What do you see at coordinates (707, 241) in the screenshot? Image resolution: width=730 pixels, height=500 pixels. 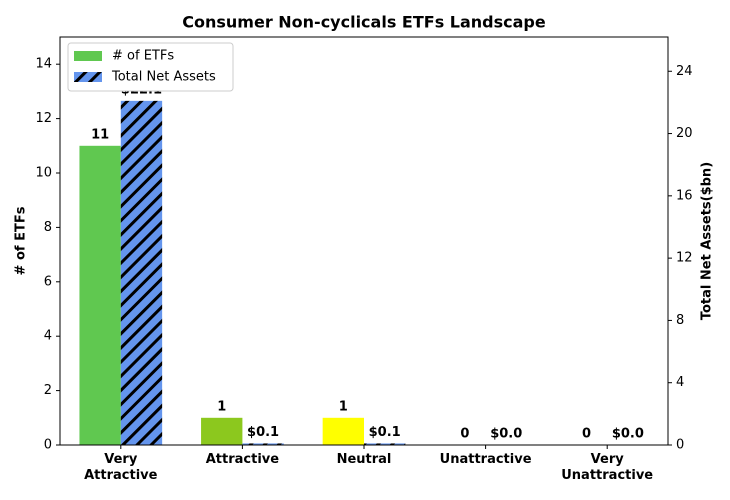 I see `y2-axis-label: Total Net Assets($bn)` at bounding box center [707, 241].